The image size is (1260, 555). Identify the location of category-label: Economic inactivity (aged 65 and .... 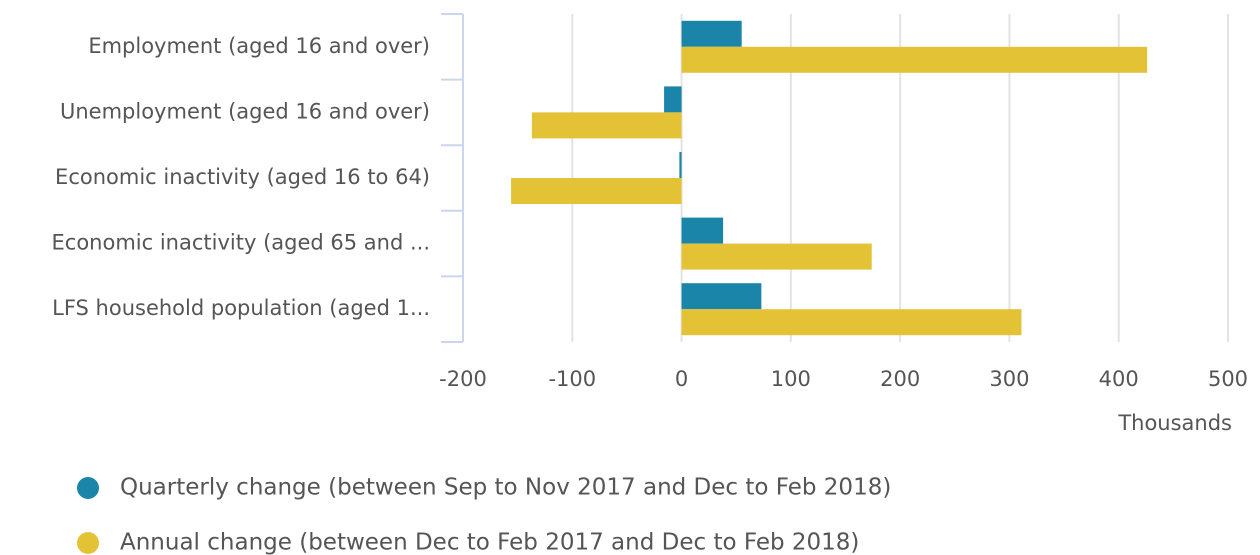
(241, 243).